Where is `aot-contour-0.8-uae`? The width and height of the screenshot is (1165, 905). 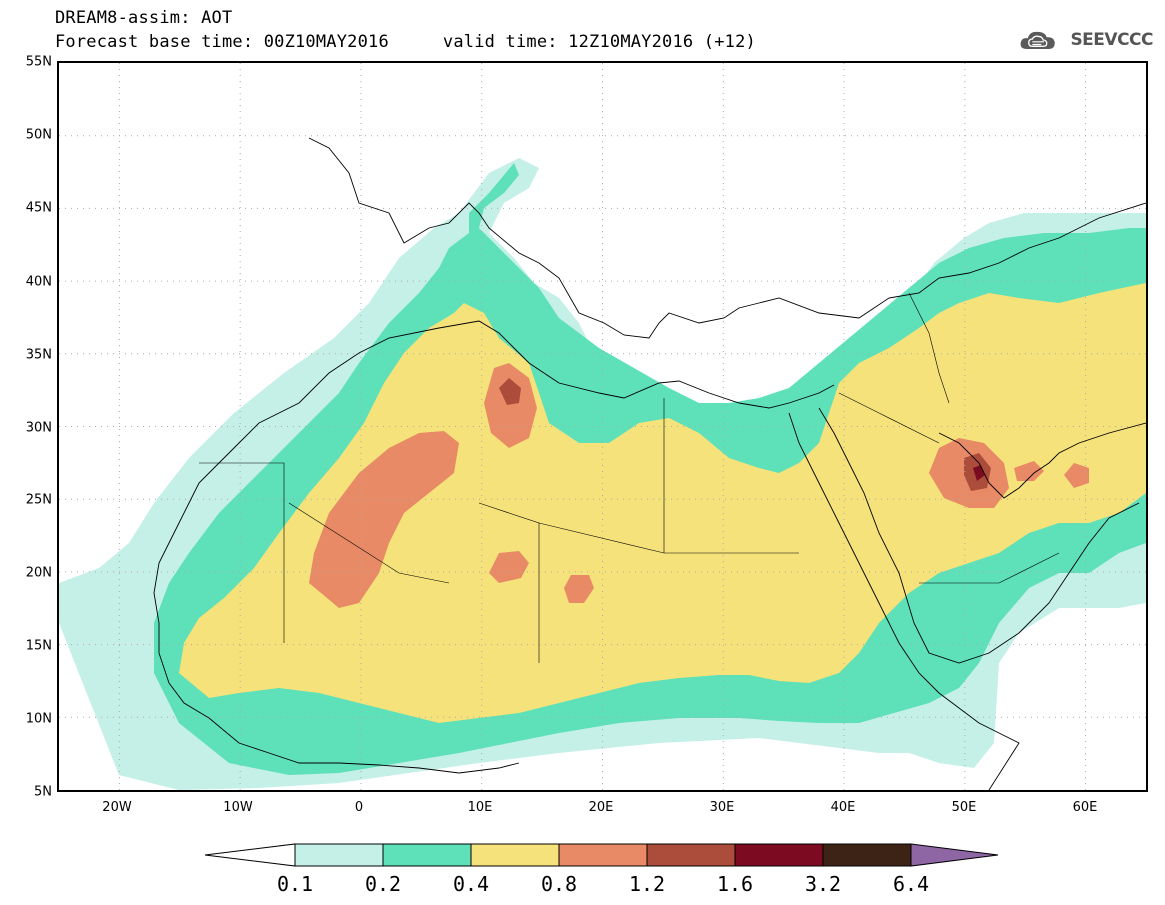
aot-contour-0.8-uae is located at coordinates (1029, 471).